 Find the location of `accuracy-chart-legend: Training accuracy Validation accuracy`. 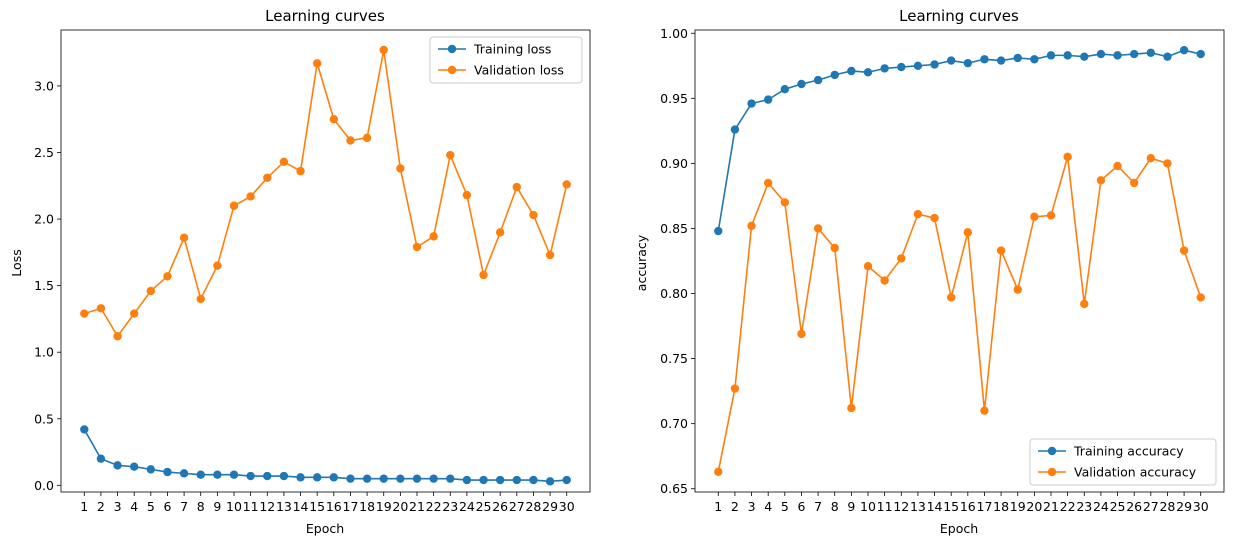

accuracy-chart-legend: Training accuracy Validation accuracy is located at coordinates (1123, 462).